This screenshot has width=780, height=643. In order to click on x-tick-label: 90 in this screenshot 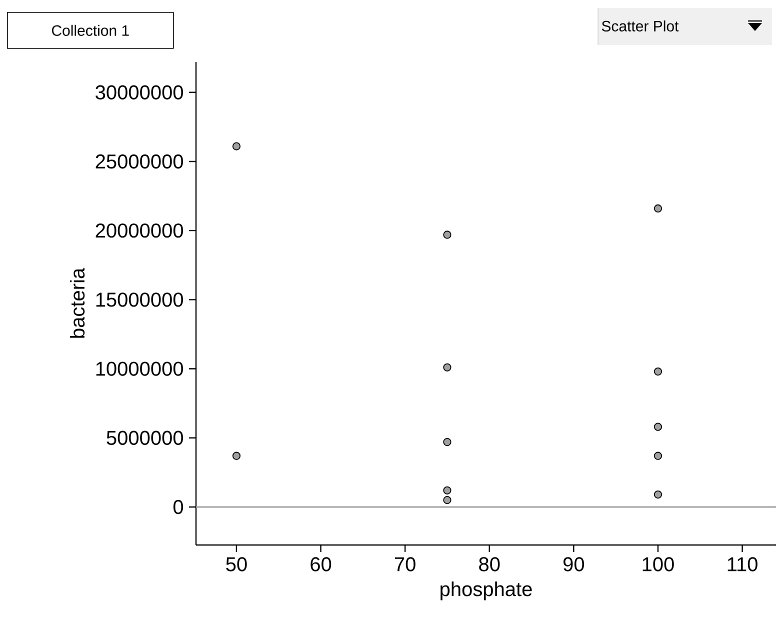, I will do `click(573, 564)`.